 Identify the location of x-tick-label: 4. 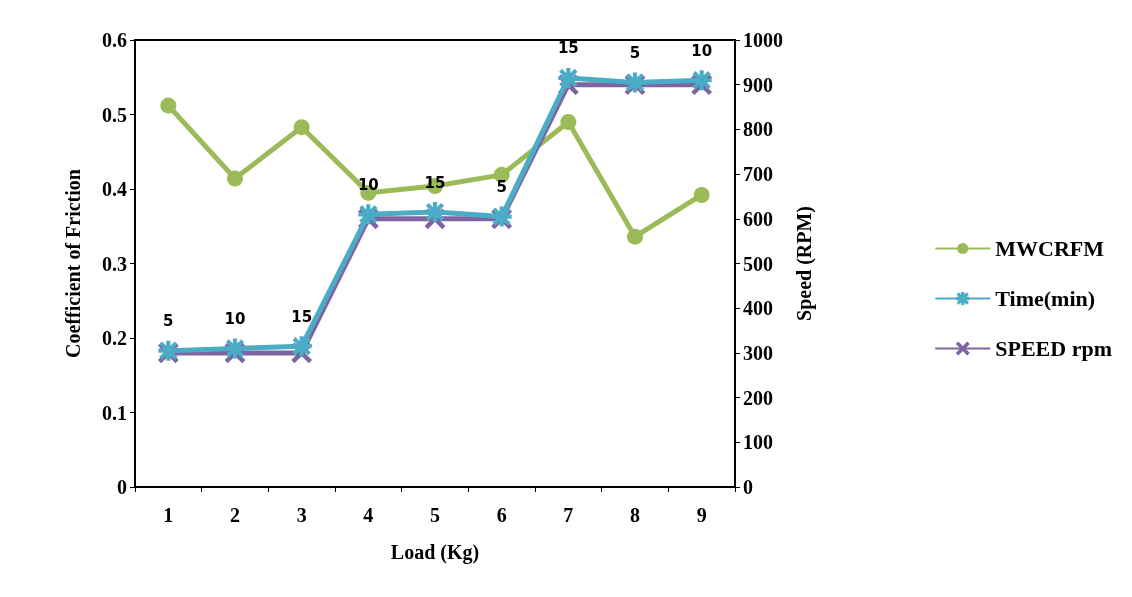
(368, 515).